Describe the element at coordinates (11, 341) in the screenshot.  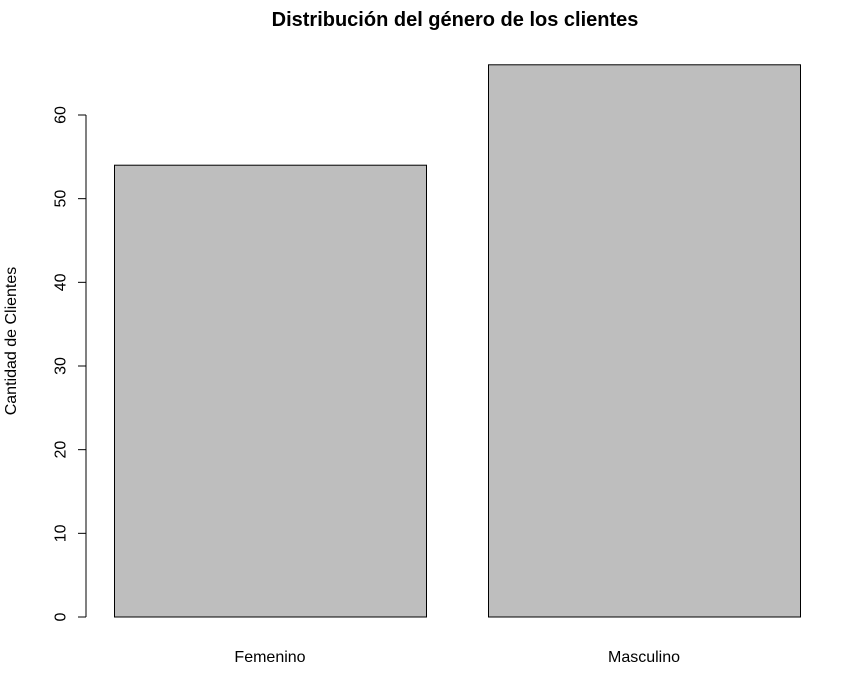
I see `y-axis-label: Cantidad de Clientes` at that location.